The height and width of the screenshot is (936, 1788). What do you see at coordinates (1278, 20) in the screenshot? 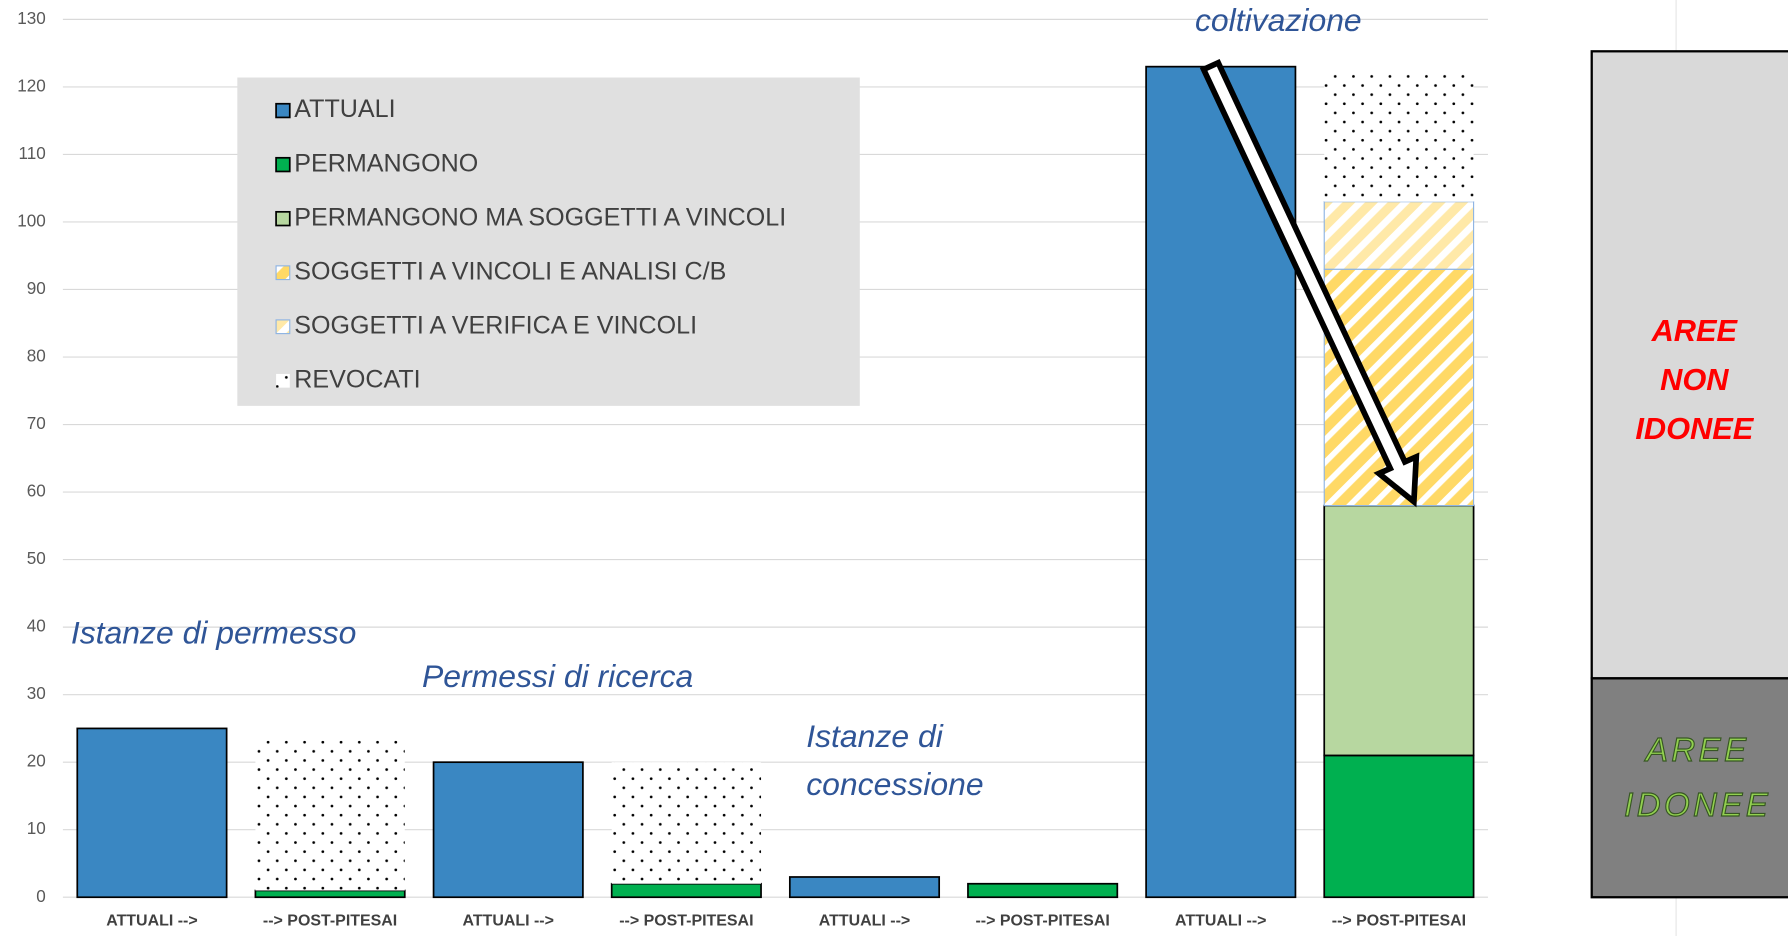
I see `annotation: coltivazione` at bounding box center [1278, 20].